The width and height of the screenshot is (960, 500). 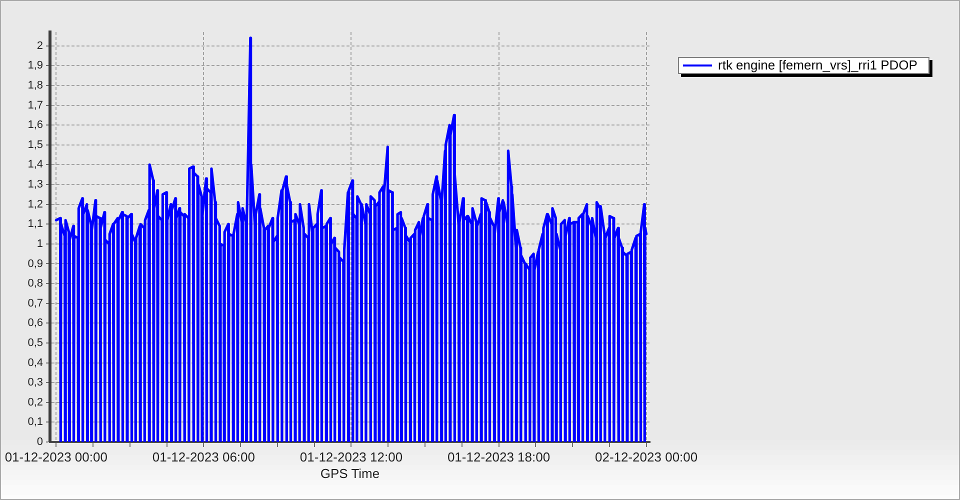 What do you see at coordinates (39, 442) in the screenshot?
I see `y-tick-label: 0` at bounding box center [39, 442].